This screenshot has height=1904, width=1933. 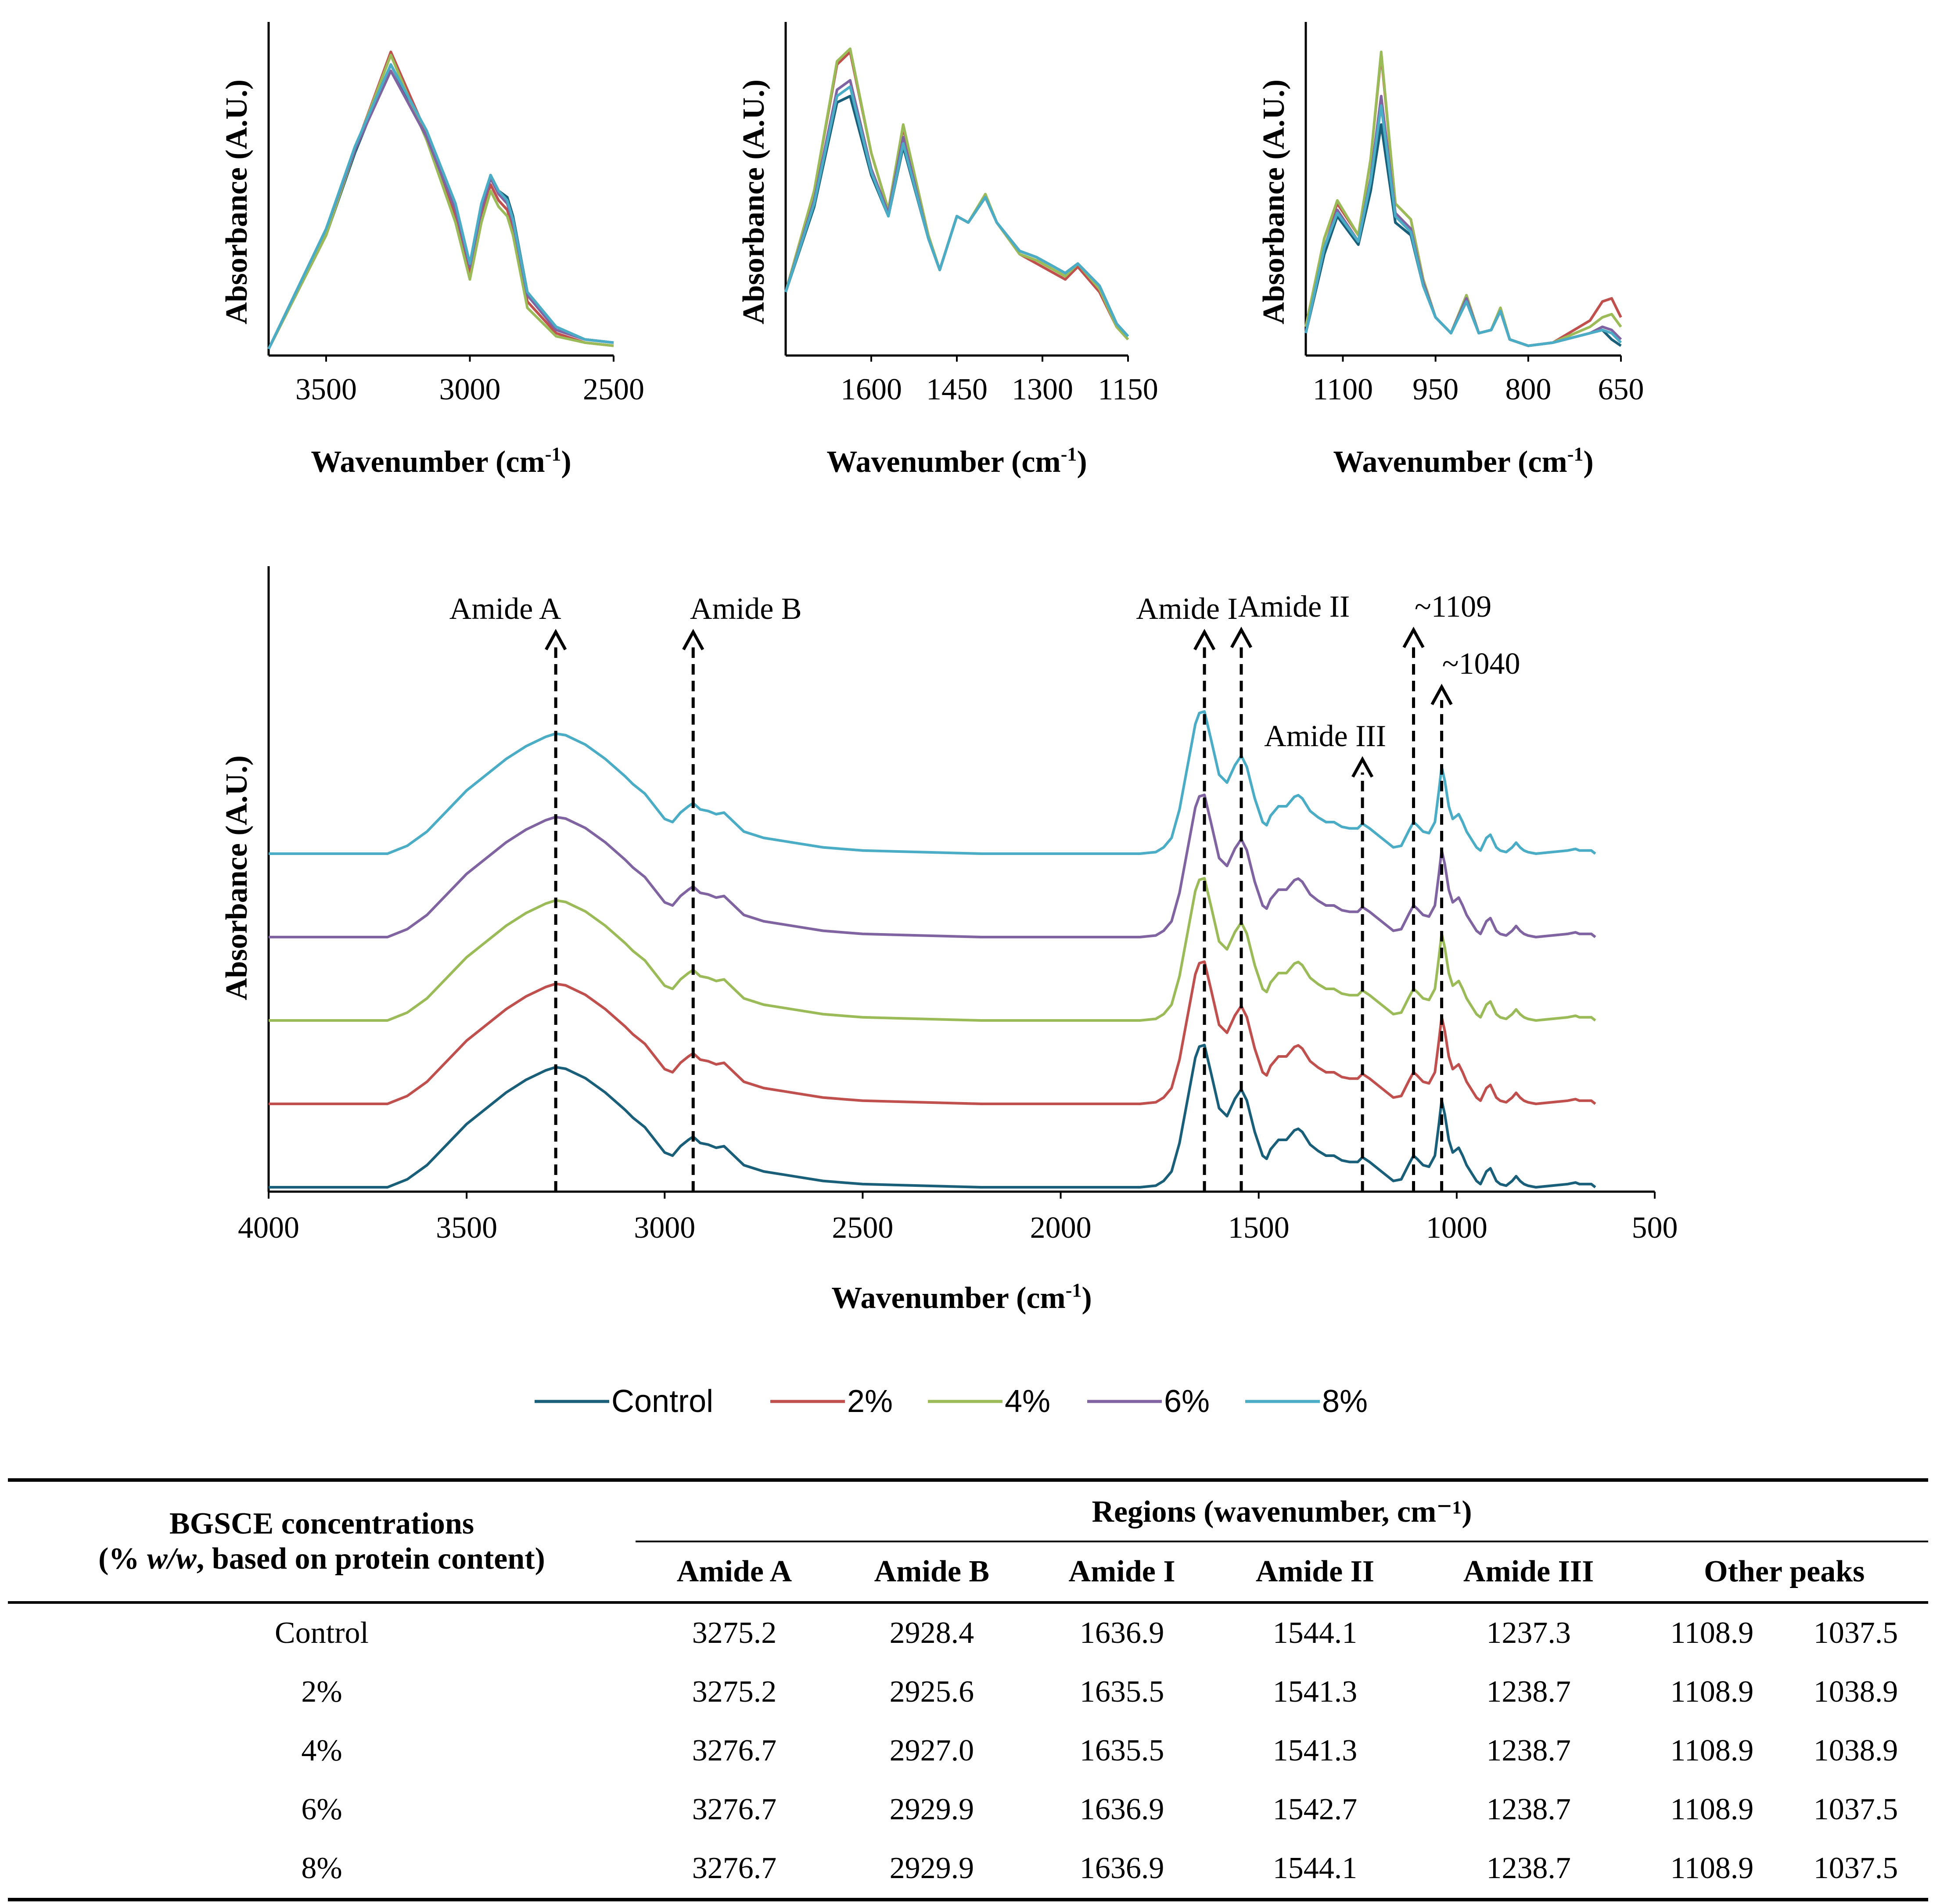 What do you see at coordinates (754, 201) in the screenshot?
I see `inset-y-axis-label: Absorbance (A.U.)` at bounding box center [754, 201].